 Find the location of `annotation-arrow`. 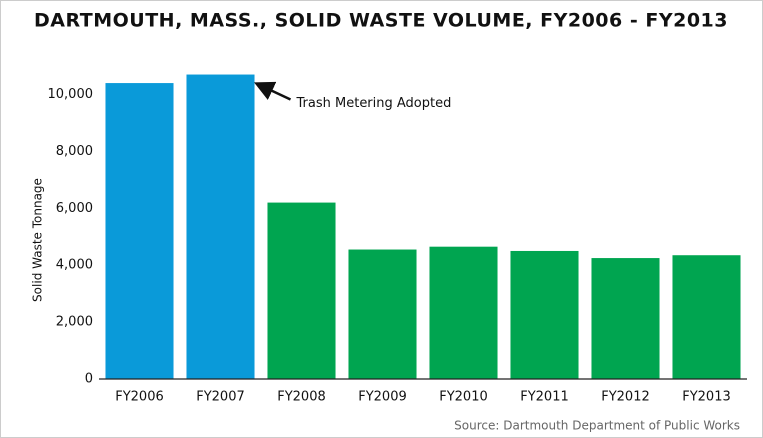

annotation-arrow is located at coordinates (272, 91).